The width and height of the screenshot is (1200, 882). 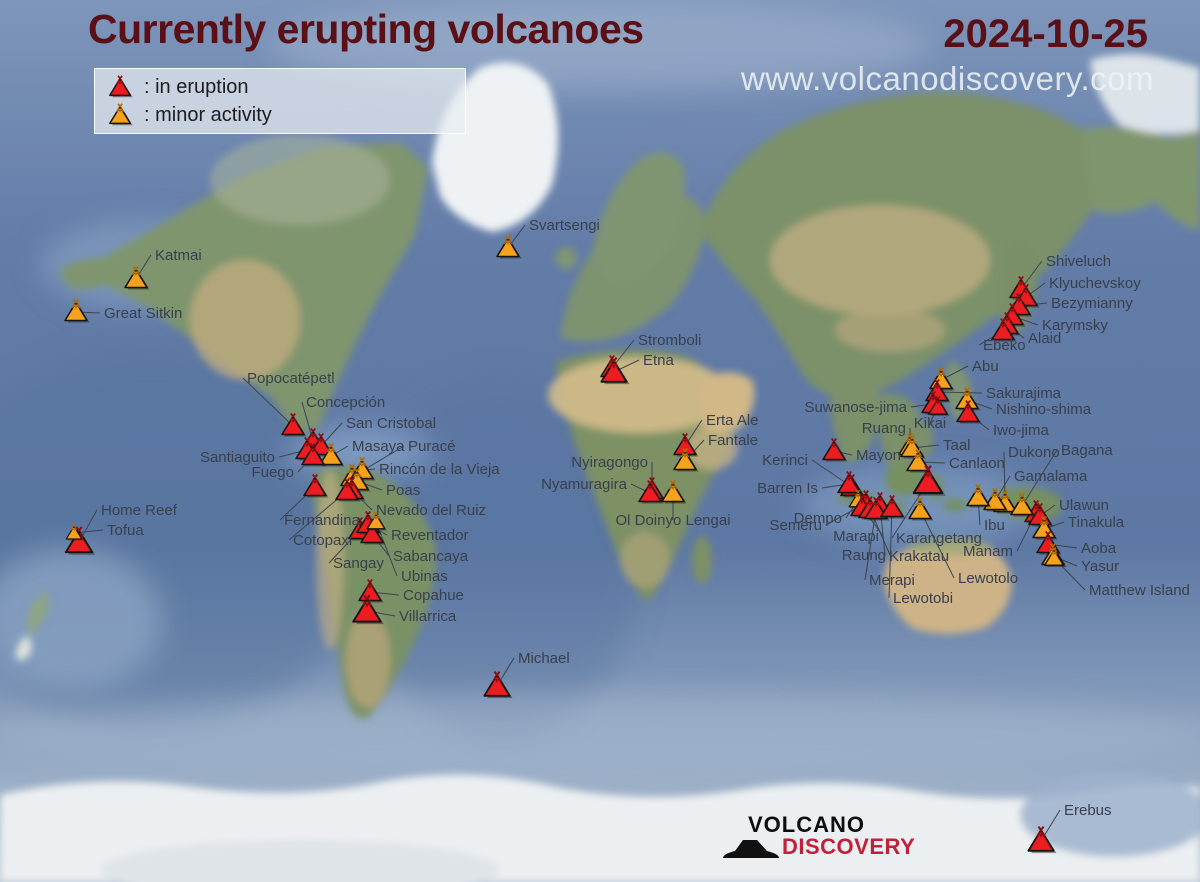 I want to click on logo-text-volcano: VOLCANO, so click(x=806, y=824).